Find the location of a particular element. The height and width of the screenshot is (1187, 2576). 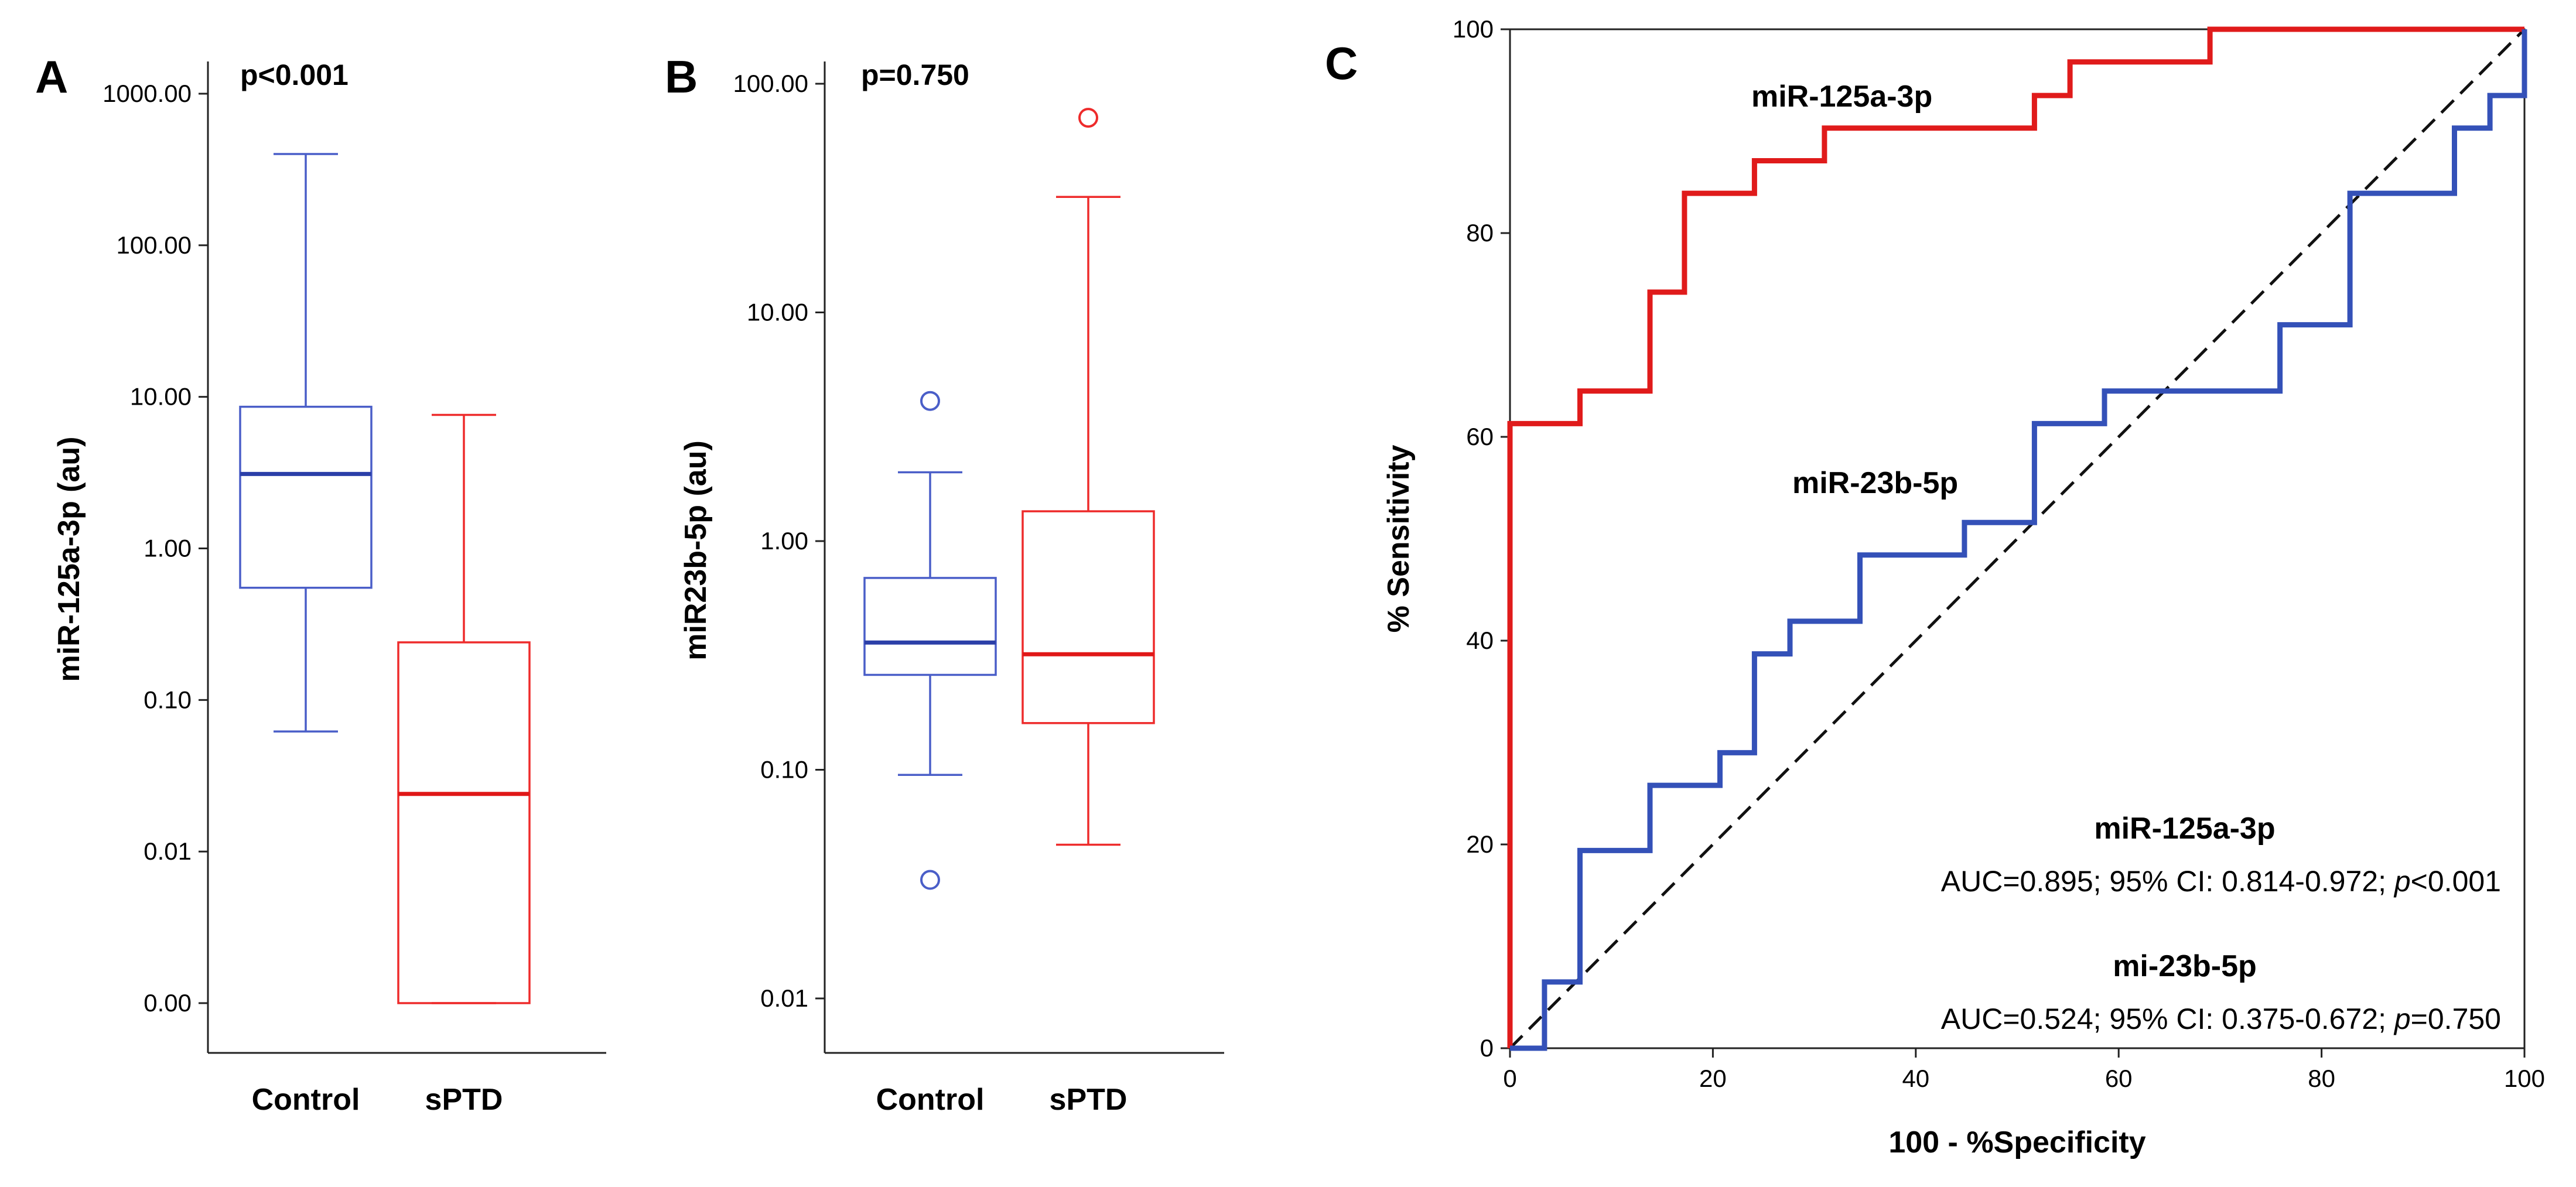

panel-a-x-tick-control: Control is located at coordinates (306, 1100).